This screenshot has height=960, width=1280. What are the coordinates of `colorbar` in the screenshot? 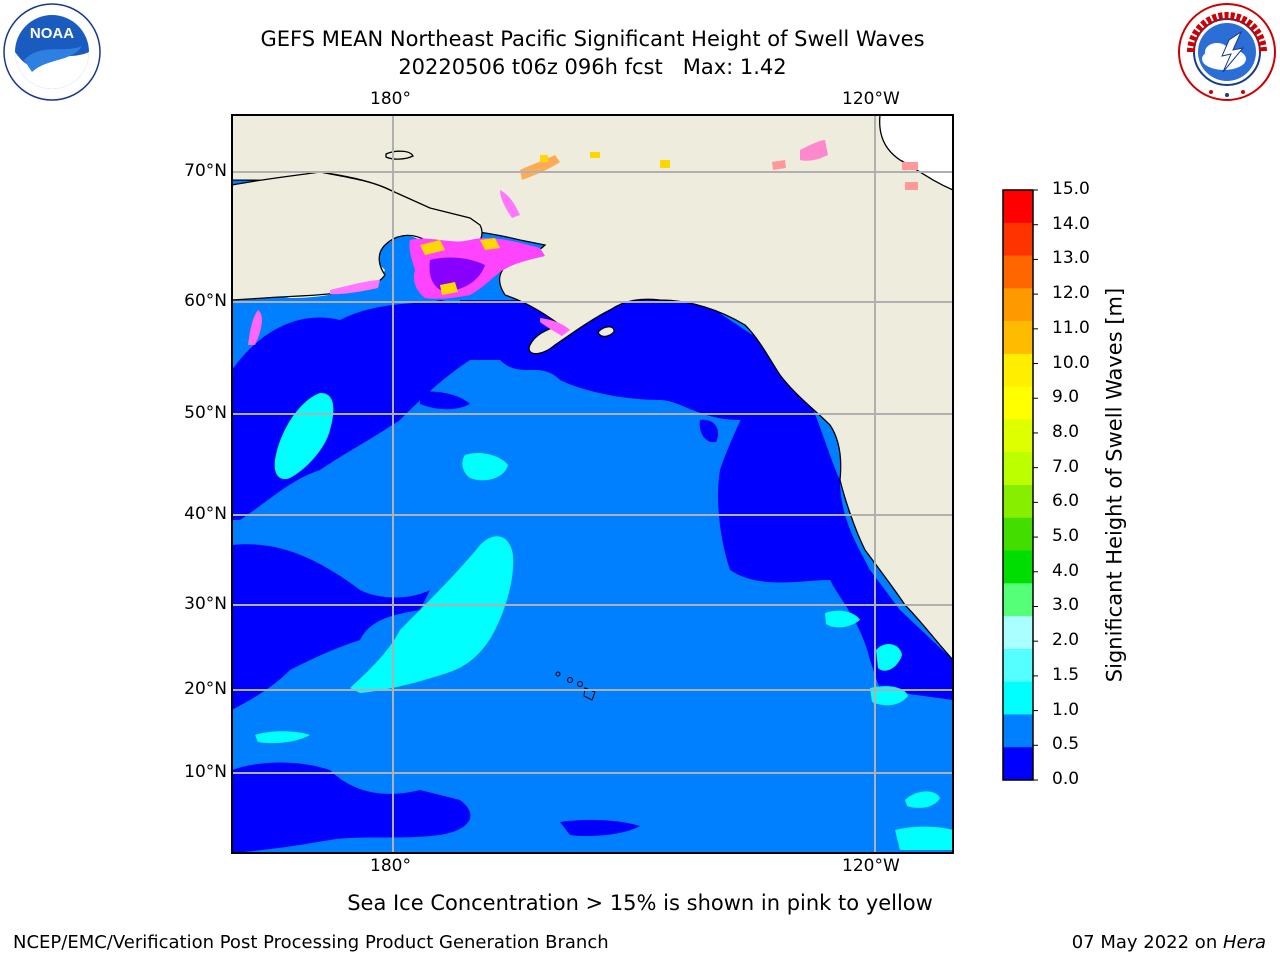 It's located at (1020, 485).